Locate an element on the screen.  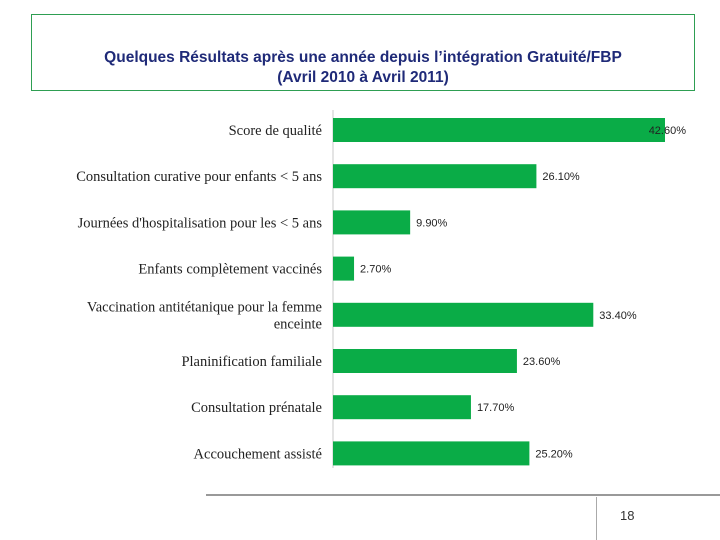
value-label-6: 17.70% is located at coordinates (496, 408).